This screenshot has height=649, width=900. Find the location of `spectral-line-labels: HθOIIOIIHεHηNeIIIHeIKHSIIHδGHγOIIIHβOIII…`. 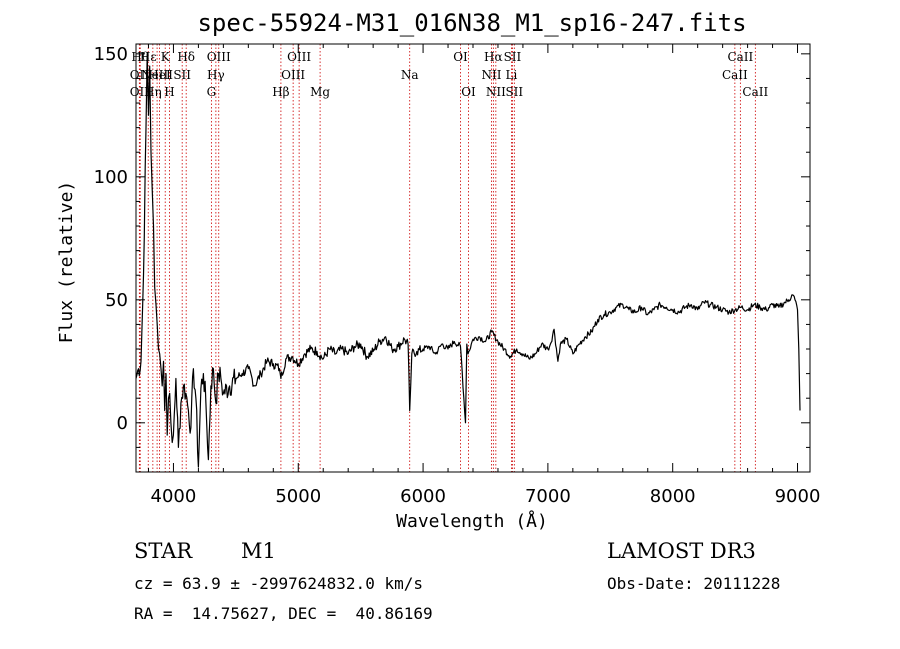

spectral-line-labels: HθOIIOIIHεHηNeIIIHeIKHSIIHδGHγOIIIHβOIII… is located at coordinates (449, 74).